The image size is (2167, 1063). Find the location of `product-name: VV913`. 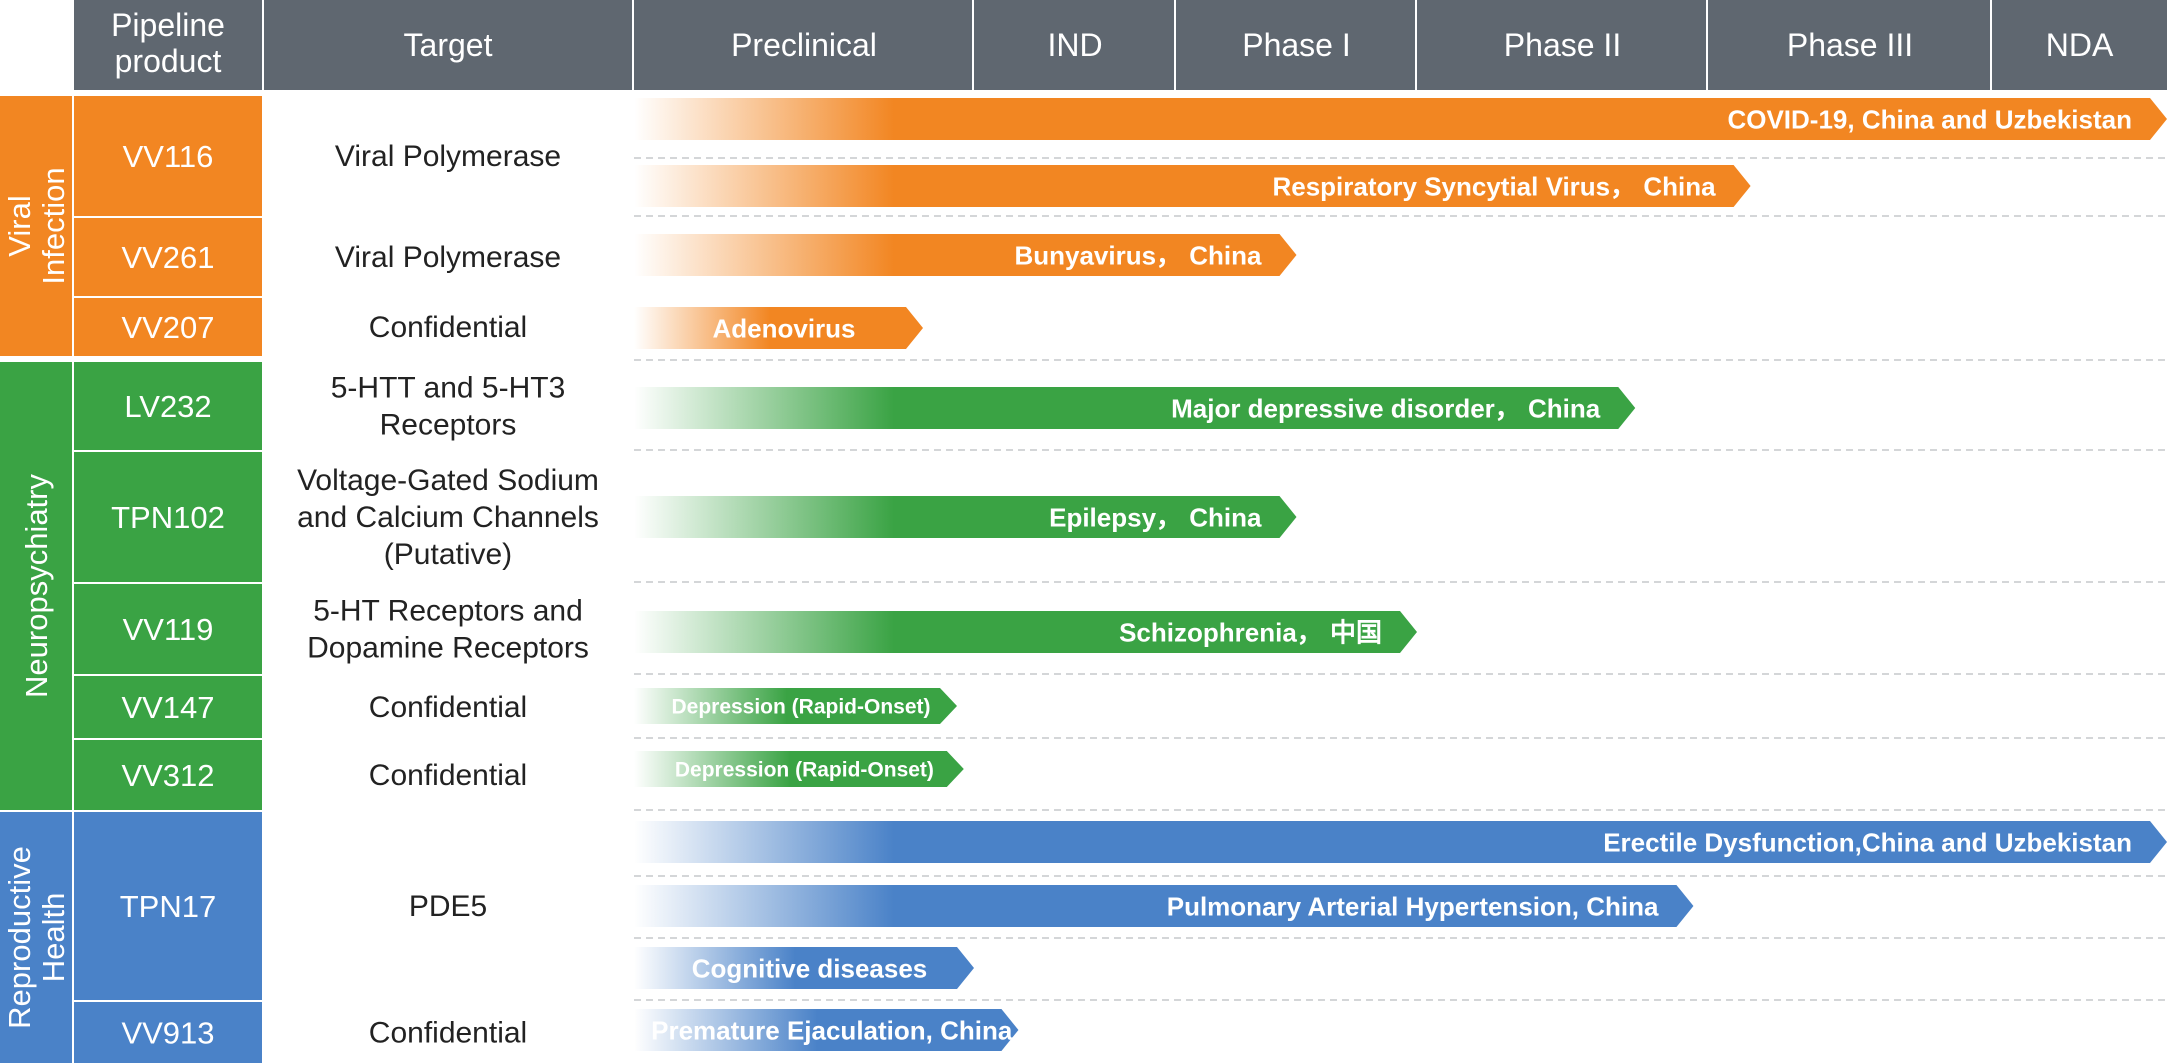

product-name: VV913 is located at coordinates (167, 1033).